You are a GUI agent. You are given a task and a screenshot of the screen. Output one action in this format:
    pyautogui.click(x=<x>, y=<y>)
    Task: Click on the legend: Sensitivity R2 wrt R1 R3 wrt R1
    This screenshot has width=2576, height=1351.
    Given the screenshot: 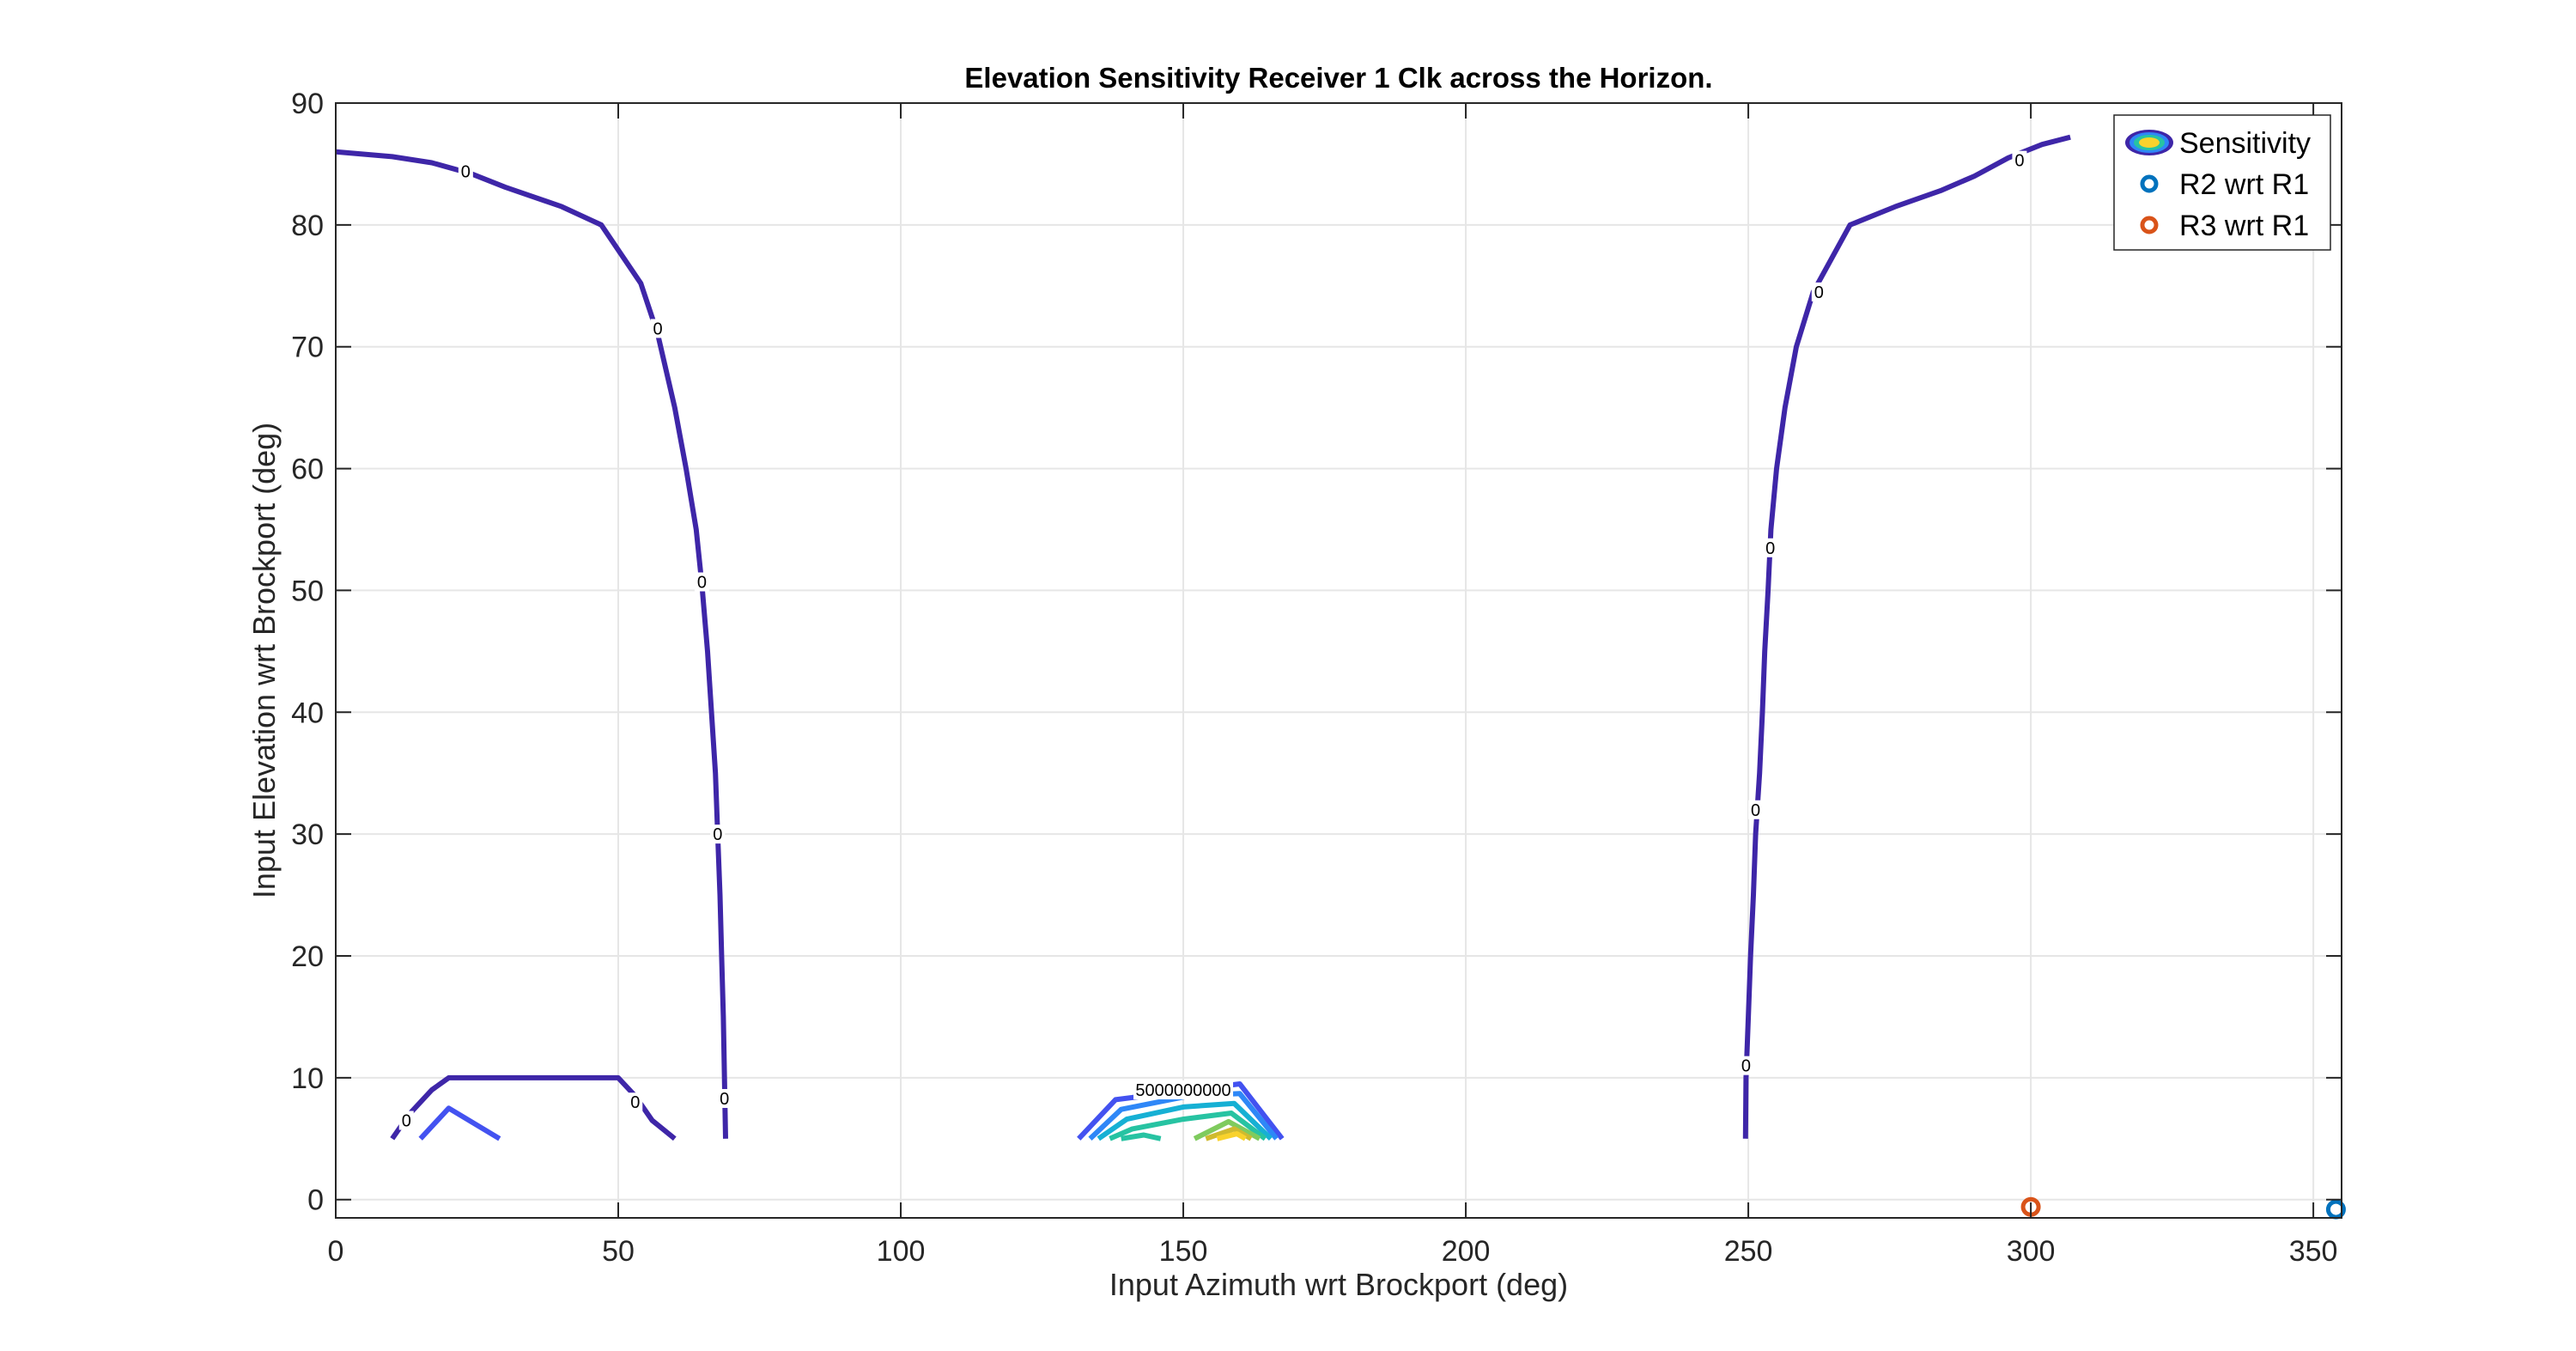 What is the action you would take?
    pyautogui.click(x=2222, y=182)
    